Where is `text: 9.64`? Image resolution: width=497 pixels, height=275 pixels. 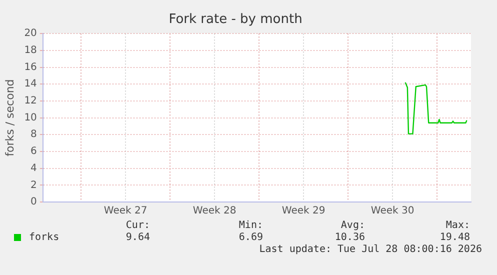
text: 9.64 is located at coordinates (137, 237).